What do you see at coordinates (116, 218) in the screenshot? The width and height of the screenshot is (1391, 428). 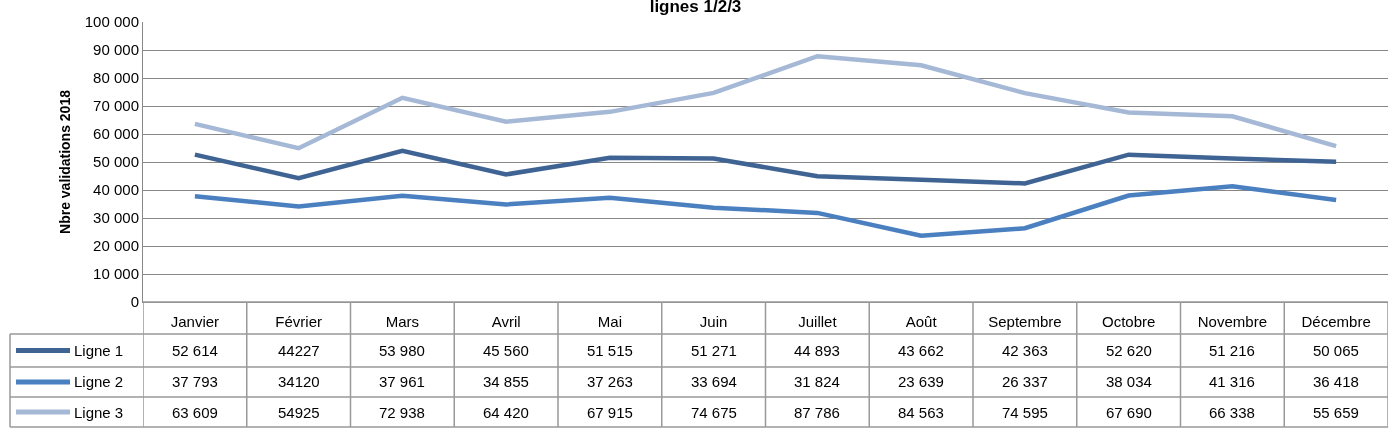 I see `y-tick-label: 30 000` at bounding box center [116, 218].